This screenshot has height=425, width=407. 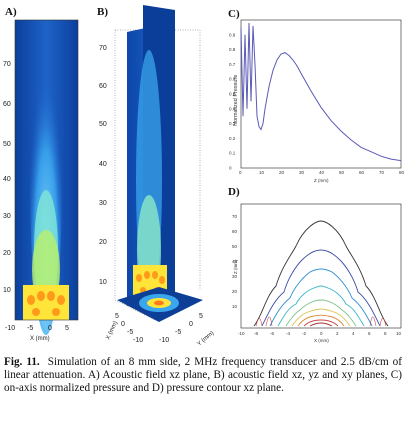 What do you see at coordinates (37, 328) in the screenshot?
I see `panel-a-x-ticks: -10 -5 0 5` at bounding box center [37, 328].